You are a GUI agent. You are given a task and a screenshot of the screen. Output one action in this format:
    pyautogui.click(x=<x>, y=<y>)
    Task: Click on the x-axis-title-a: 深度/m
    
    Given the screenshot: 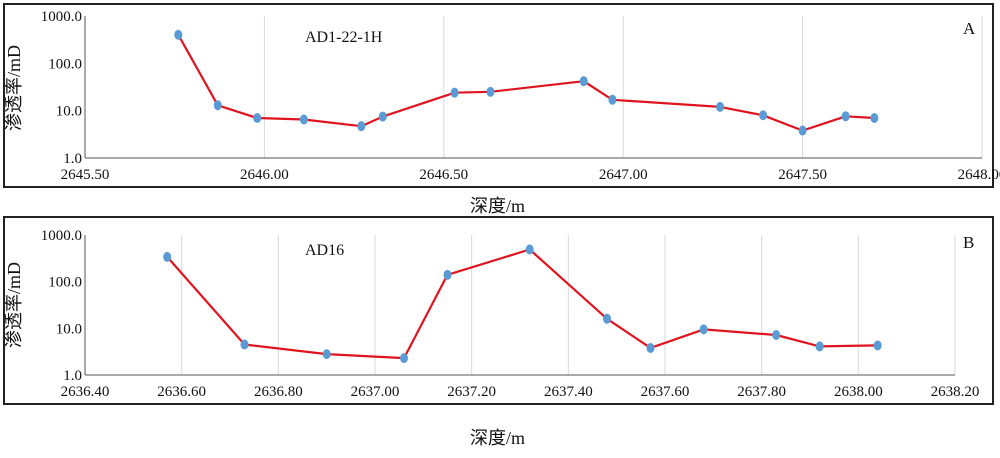 What is the action you would take?
    pyautogui.click(x=498, y=206)
    